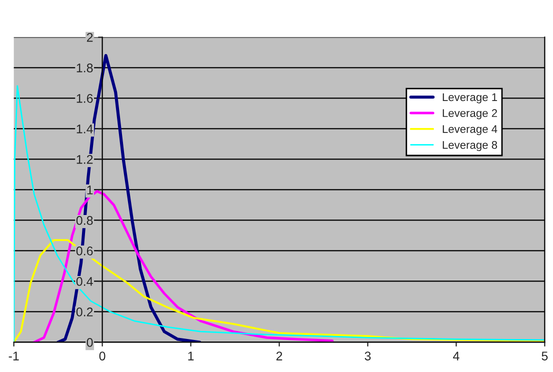 This screenshot has width=553, height=372. What do you see at coordinates (367, 356) in the screenshot?
I see `x-tick-label: 3` at bounding box center [367, 356].